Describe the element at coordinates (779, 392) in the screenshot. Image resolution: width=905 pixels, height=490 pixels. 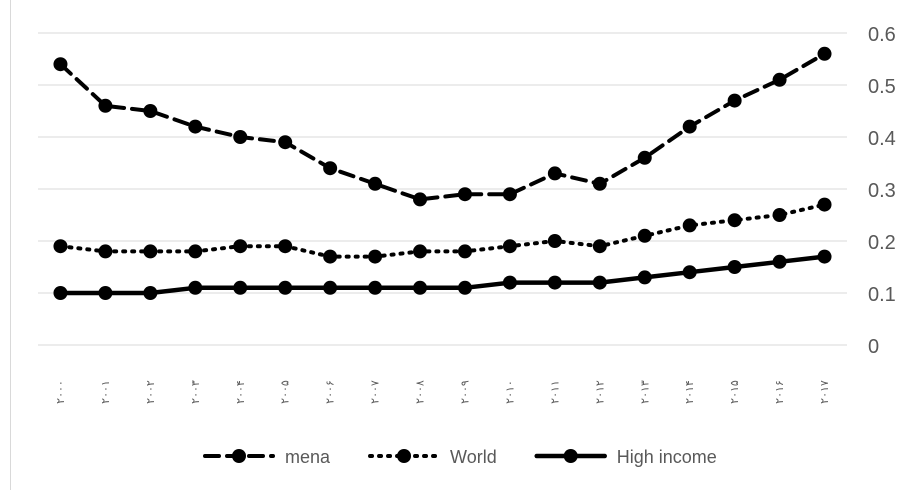
I see `x-tick-label: ۲۰۱۶` at that location.